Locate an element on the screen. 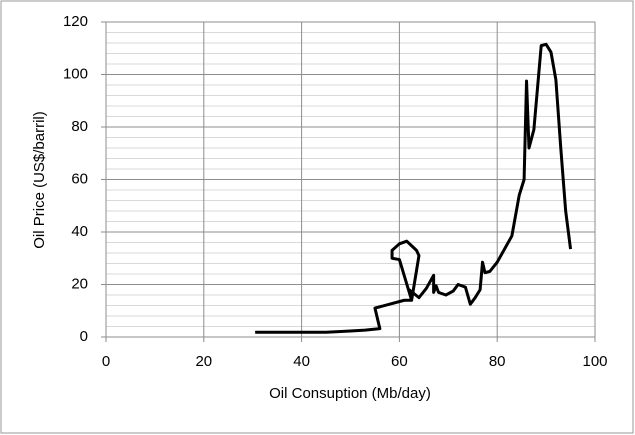 The image size is (635, 435). x-tick-label: 0 is located at coordinates (106, 361).